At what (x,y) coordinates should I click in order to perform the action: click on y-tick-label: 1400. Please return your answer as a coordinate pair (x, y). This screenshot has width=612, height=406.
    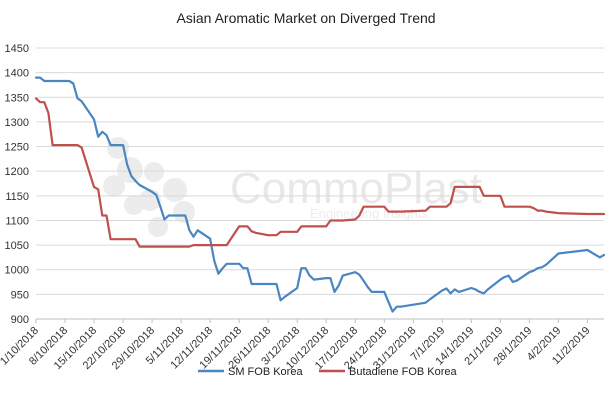
    Looking at the image, I should click on (17, 74).